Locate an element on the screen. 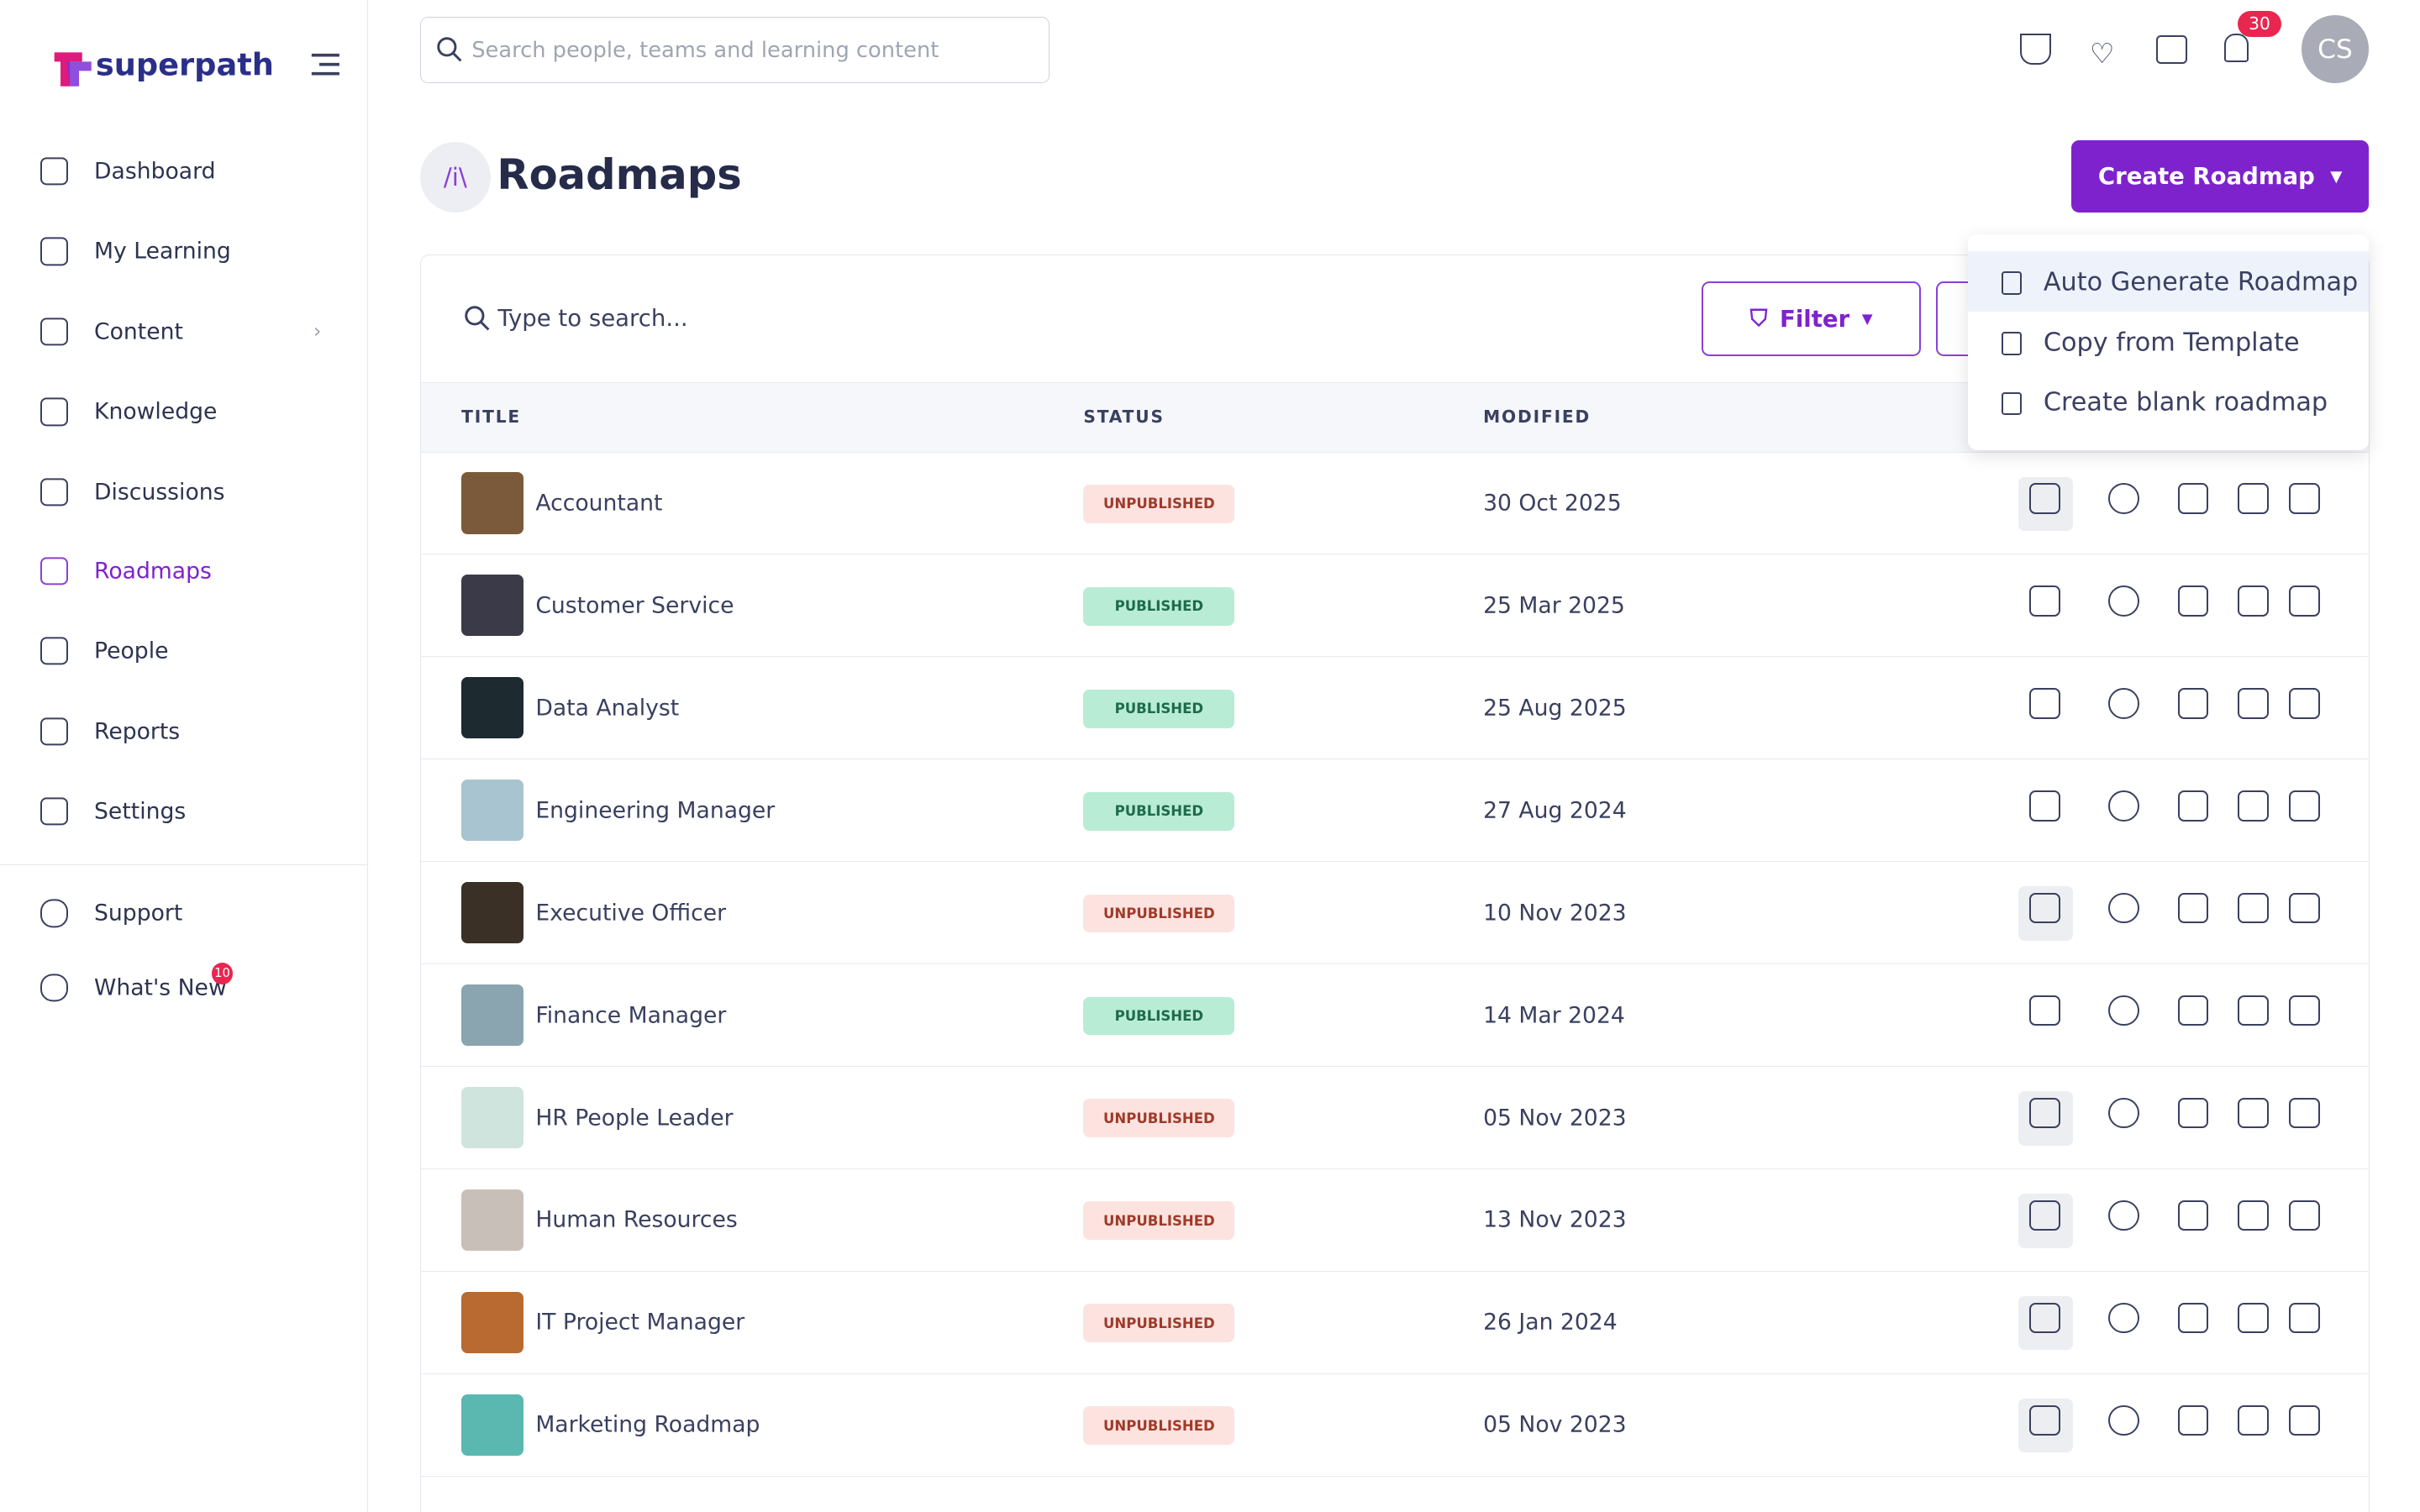 The width and height of the screenshot is (2420, 1512). column-header: MODIFIED is located at coordinates (1537, 416).